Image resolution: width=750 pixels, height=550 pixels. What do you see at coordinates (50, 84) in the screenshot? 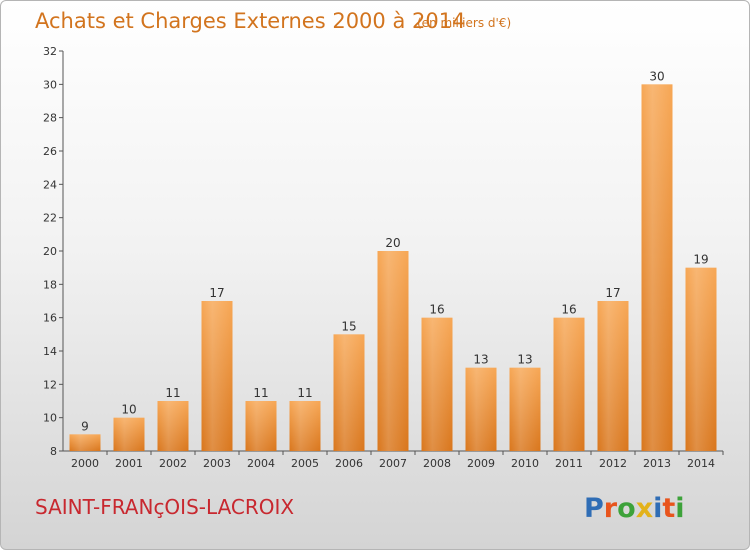
I see `y-tick-label: 30` at bounding box center [50, 84].